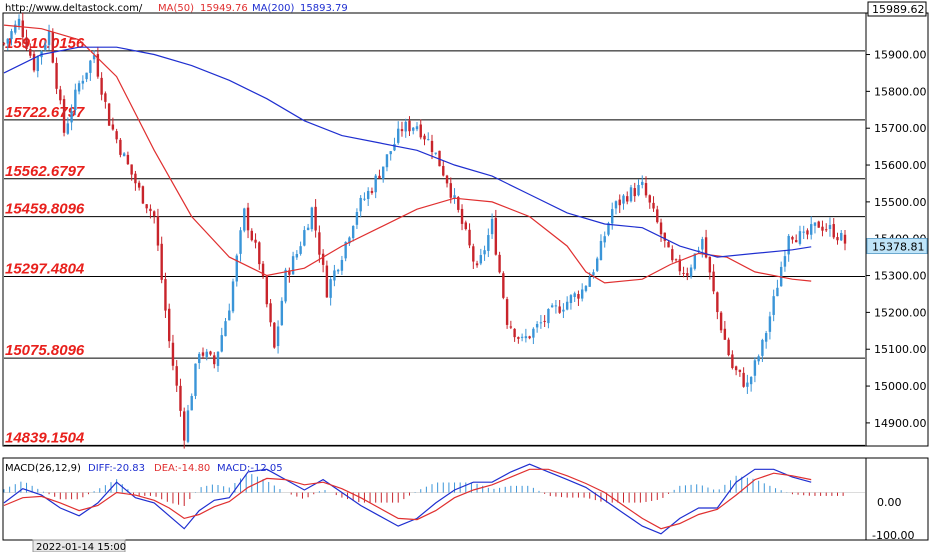 Image resolution: width=930 pixels, height=552 pixels. I want to click on ma50-value: 15949.76, so click(224, 8).